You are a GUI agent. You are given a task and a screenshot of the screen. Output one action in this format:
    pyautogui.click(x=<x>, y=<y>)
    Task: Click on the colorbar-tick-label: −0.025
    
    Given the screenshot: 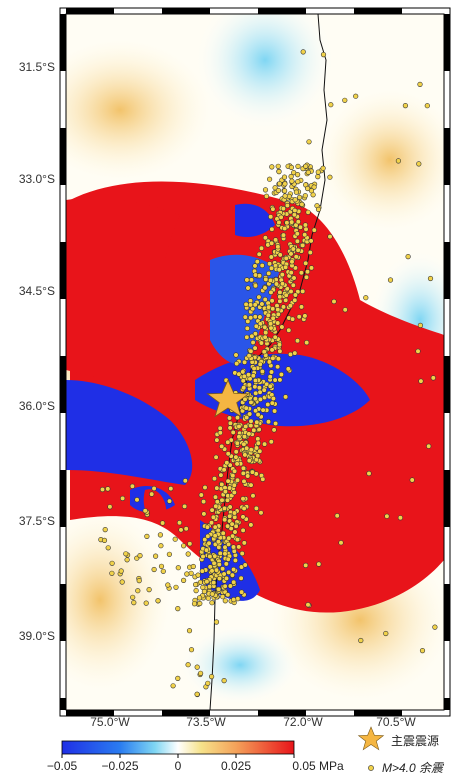 What is the action you would take?
    pyautogui.click(x=119, y=766)
    